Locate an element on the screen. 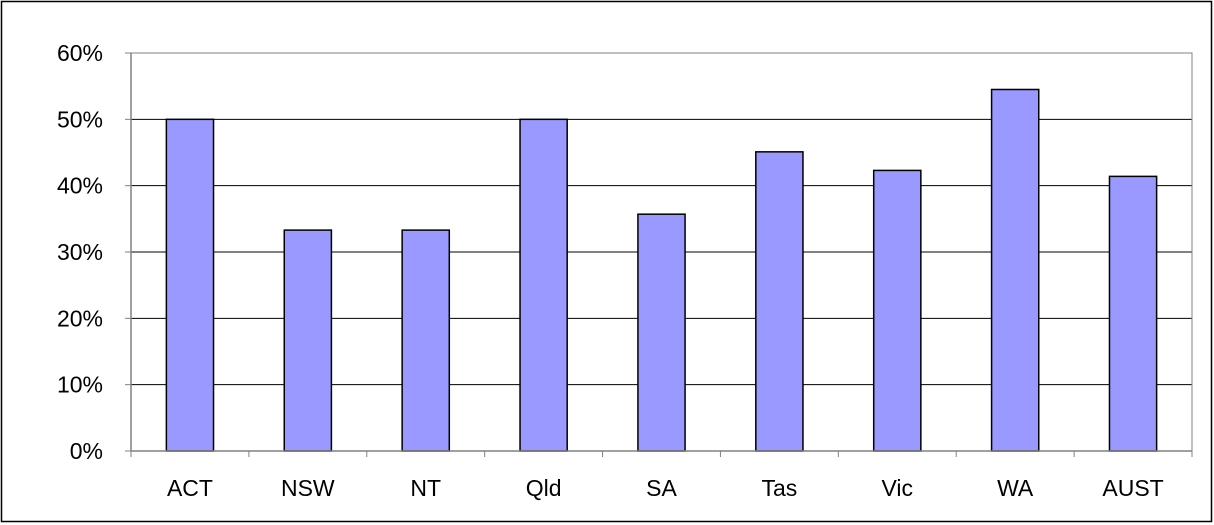 Image resolution: width=1214 pixels, height=525 pixels. x-axis-tick-labels: ACT NSW NT Qld SA Tas Vic WA AUST is located at coordinates (665, 488).